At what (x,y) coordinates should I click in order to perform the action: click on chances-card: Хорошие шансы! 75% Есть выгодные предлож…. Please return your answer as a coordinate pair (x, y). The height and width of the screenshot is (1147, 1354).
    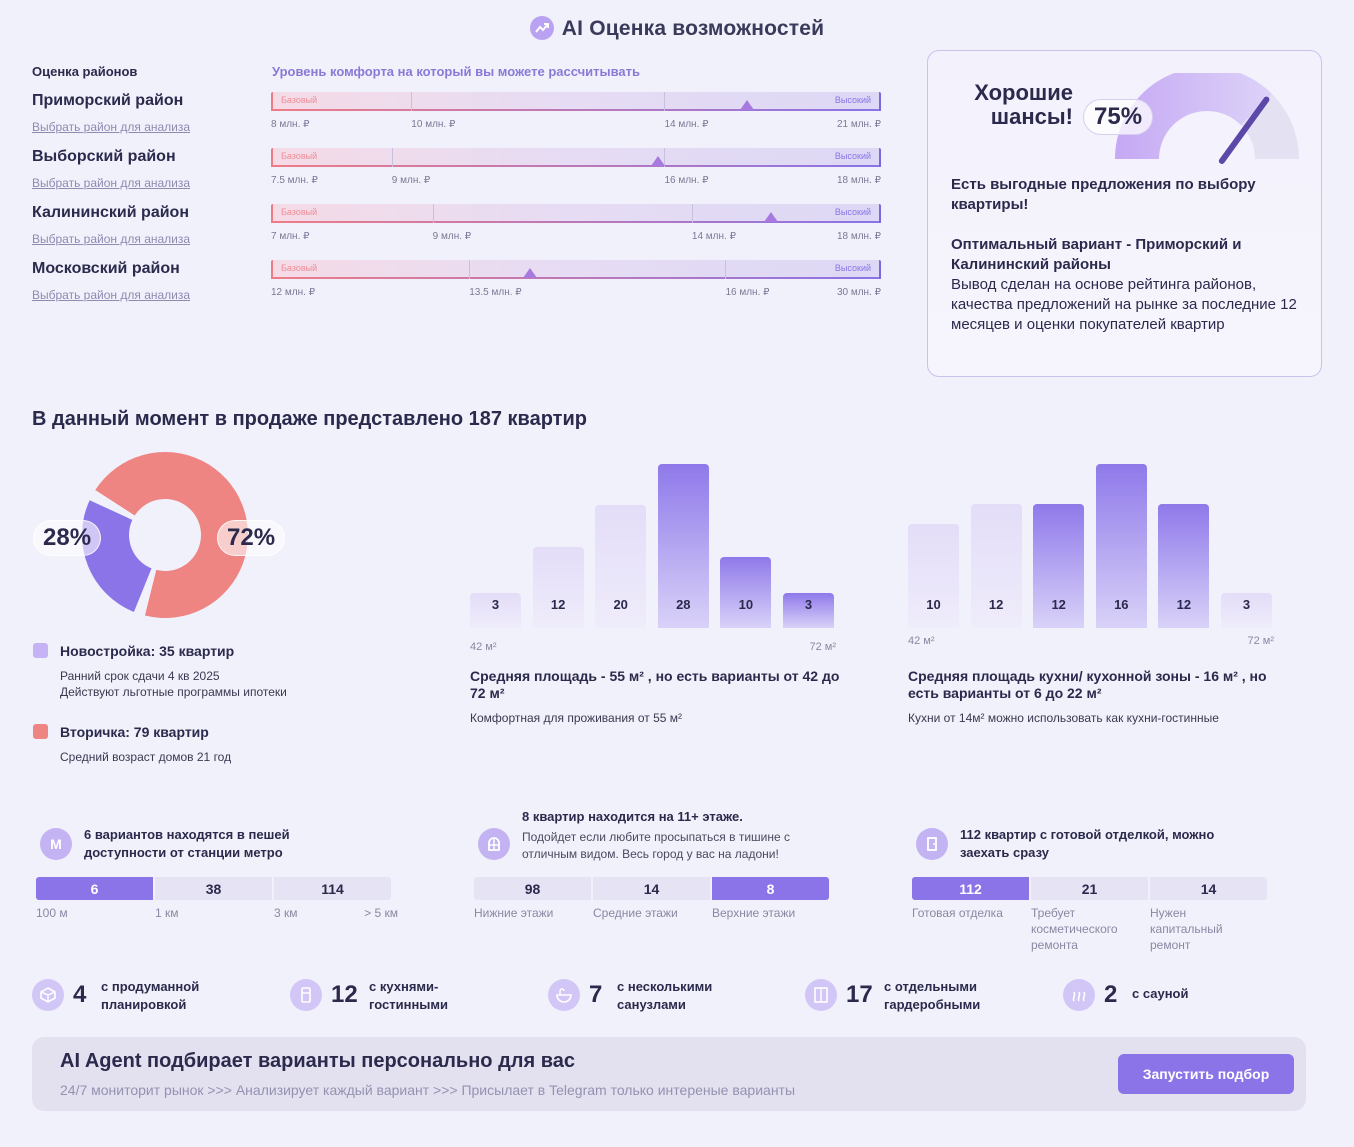
    Looking at the image, I should click on (1124, 213).